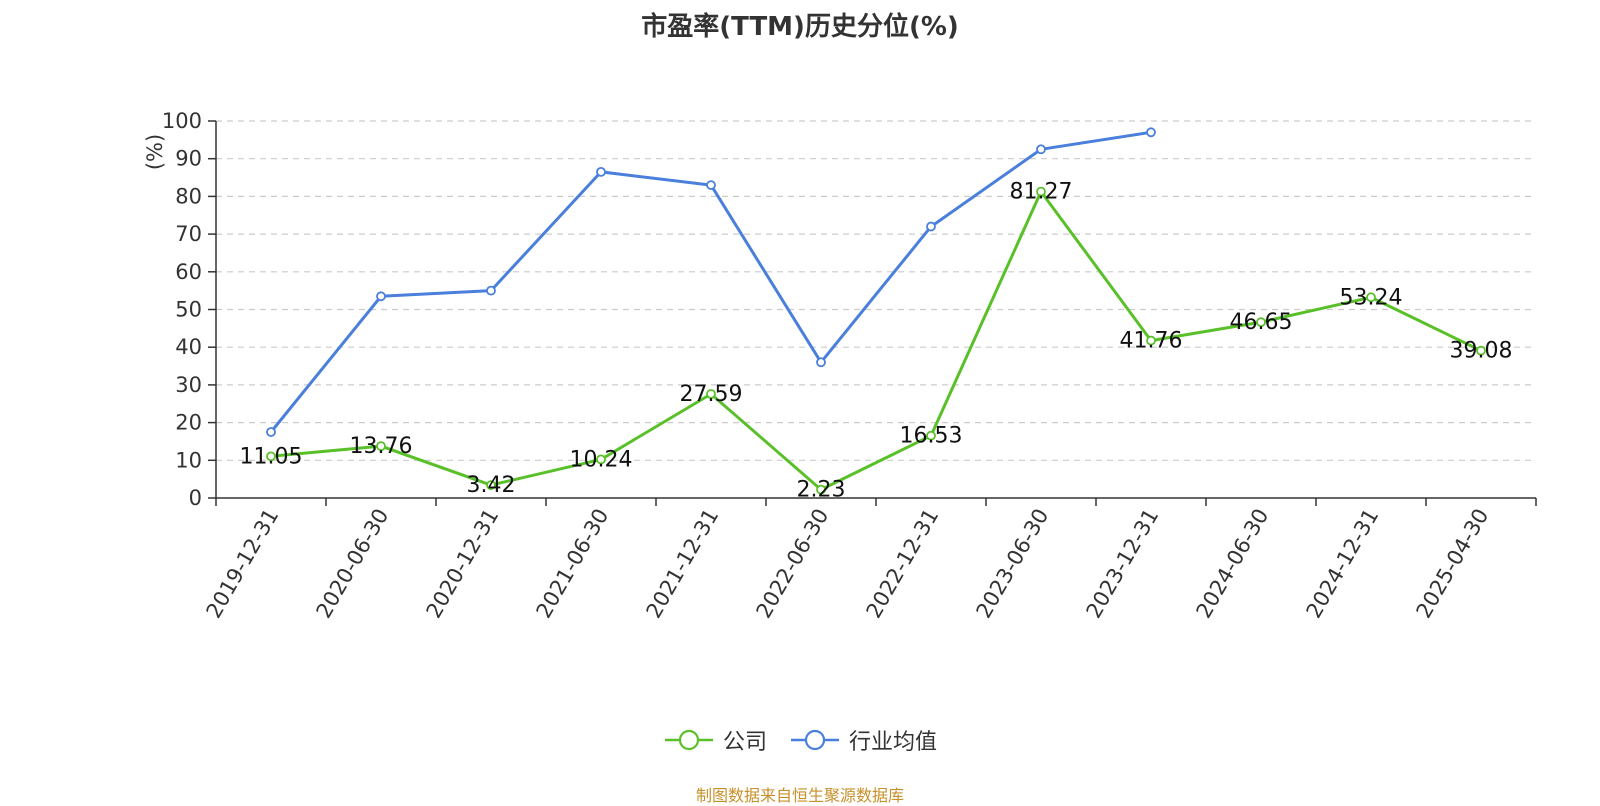  I want to click on data-label: 39.08, so click(1481, 351).